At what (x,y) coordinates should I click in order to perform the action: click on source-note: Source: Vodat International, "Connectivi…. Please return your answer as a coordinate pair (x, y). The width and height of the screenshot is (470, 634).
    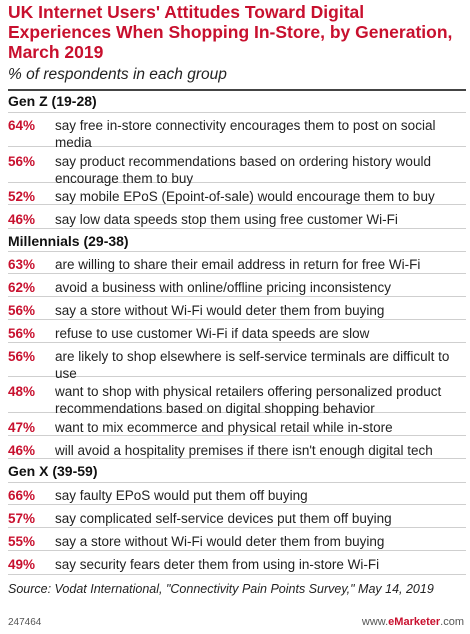
    Looking at the image, I should click on (221, 589).